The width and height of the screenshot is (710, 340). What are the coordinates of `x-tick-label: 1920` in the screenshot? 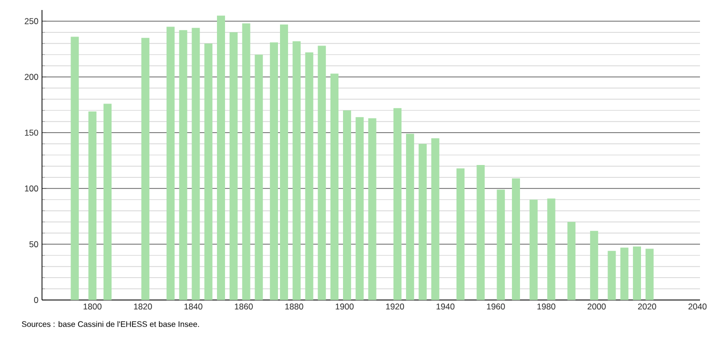 It's located at (395, 307).